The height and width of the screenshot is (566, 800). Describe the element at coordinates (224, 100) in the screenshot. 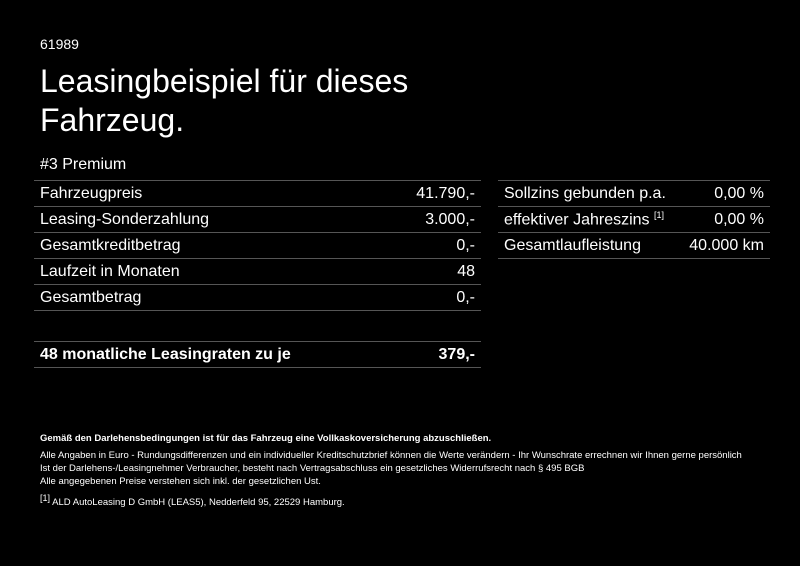

I see `page-title: Leasingbeispiel für dieses Fahrzeug.` at that location.